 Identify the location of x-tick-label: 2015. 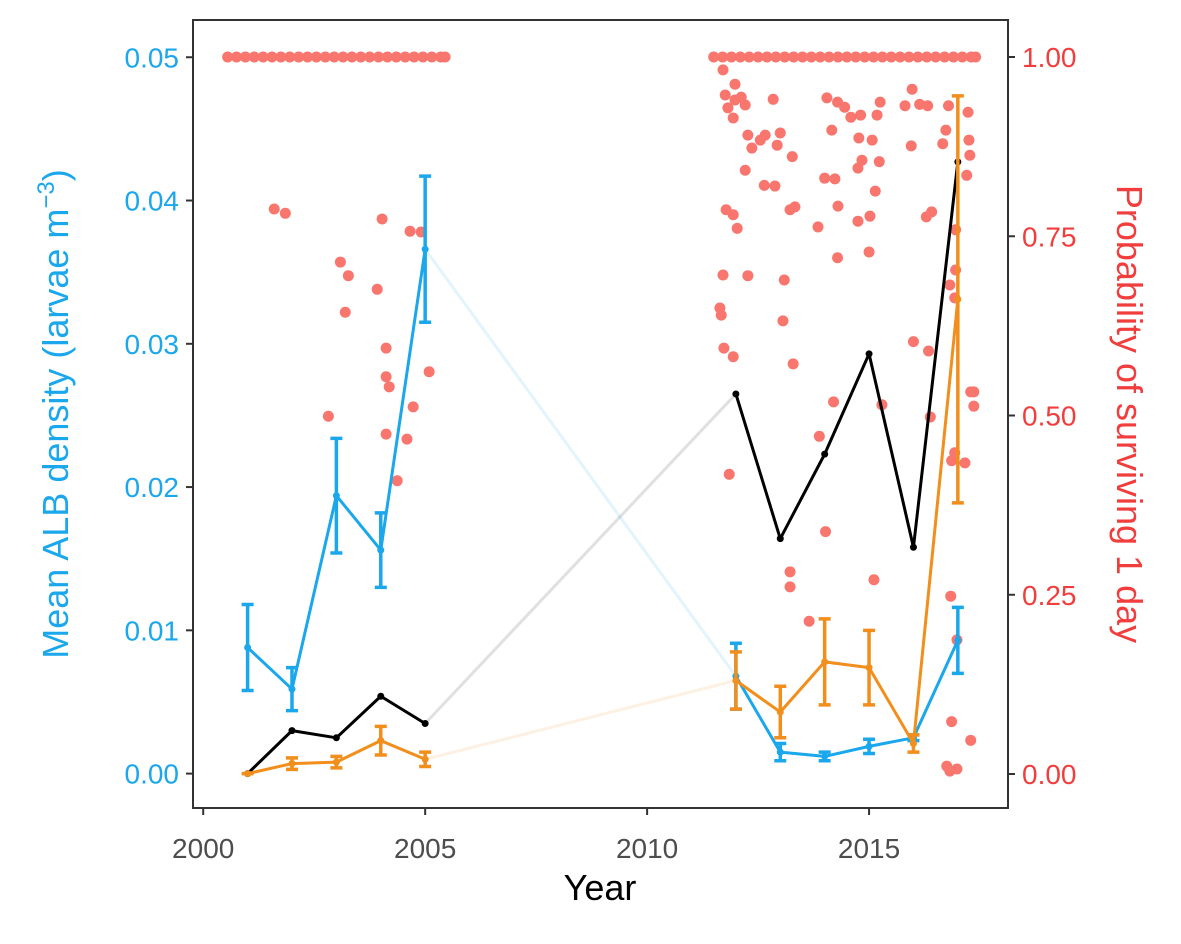
(869, 848).